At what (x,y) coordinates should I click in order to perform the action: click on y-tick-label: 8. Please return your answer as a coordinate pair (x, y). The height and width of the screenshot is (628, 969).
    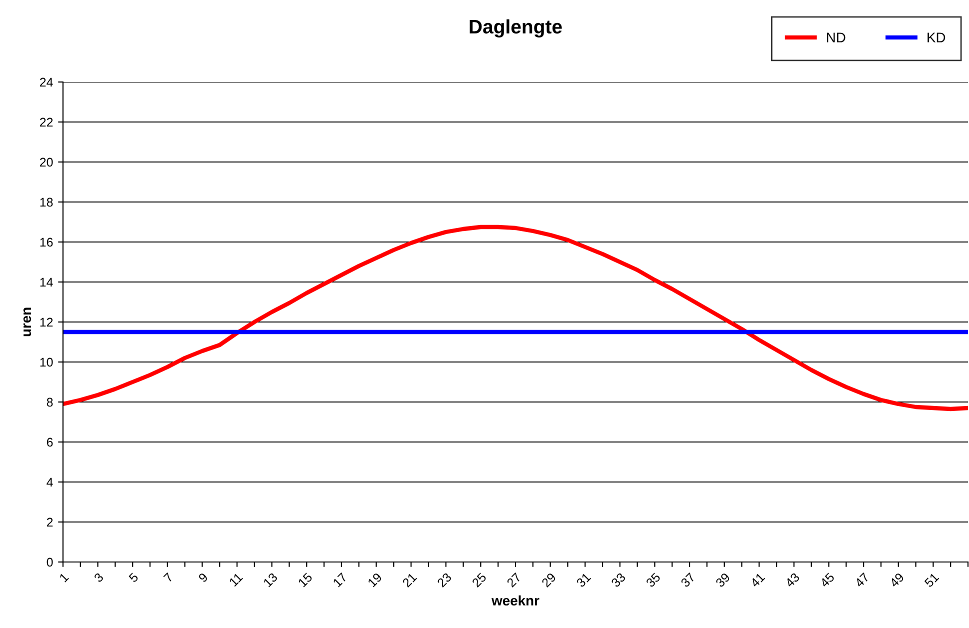
    Looking at the image, I should click on (49, 402).